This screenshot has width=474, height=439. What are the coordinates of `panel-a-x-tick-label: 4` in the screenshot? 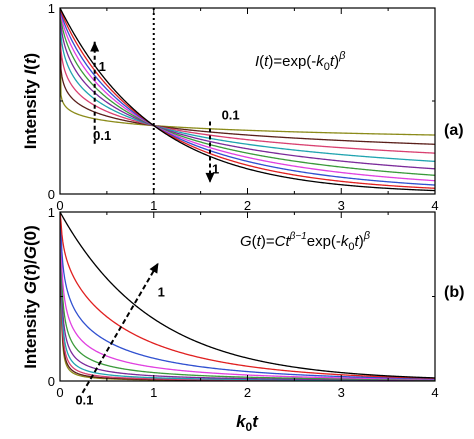 It's located at (434, 205).